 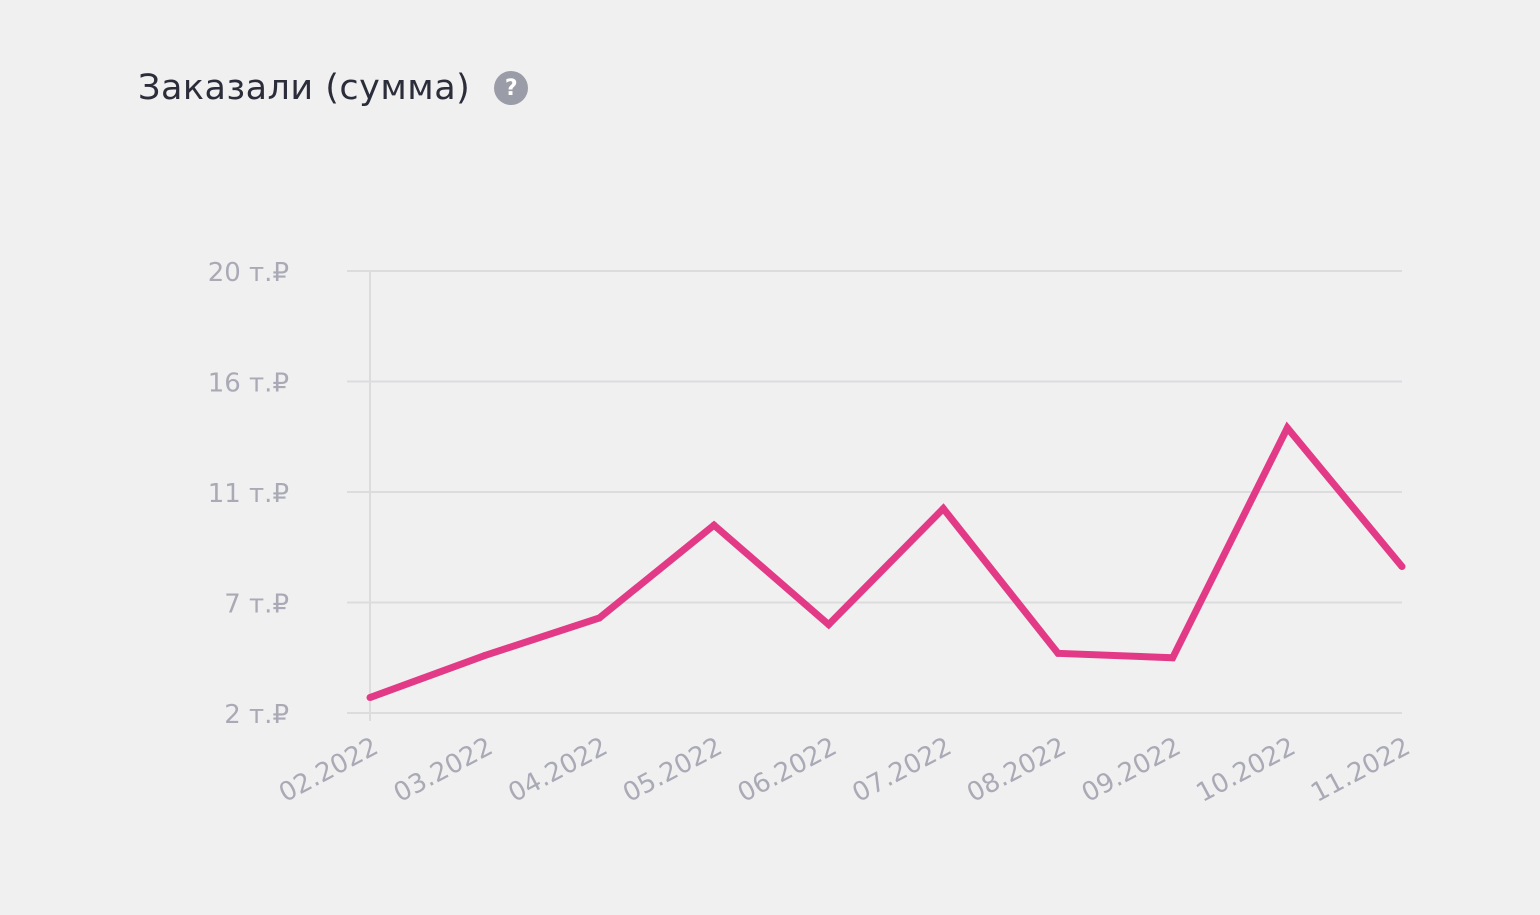 I want to click on x-tick-label: 05.2022, so click(x=672, y=770).